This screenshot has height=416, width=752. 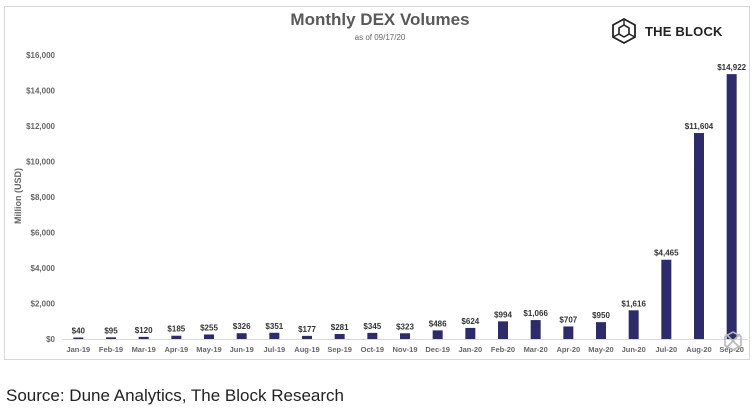 What do you see at coordinates (380, 37) in the screenshot?
I see `chart-subtitle: as of 09/17/20` at bounding box center [380, 37].